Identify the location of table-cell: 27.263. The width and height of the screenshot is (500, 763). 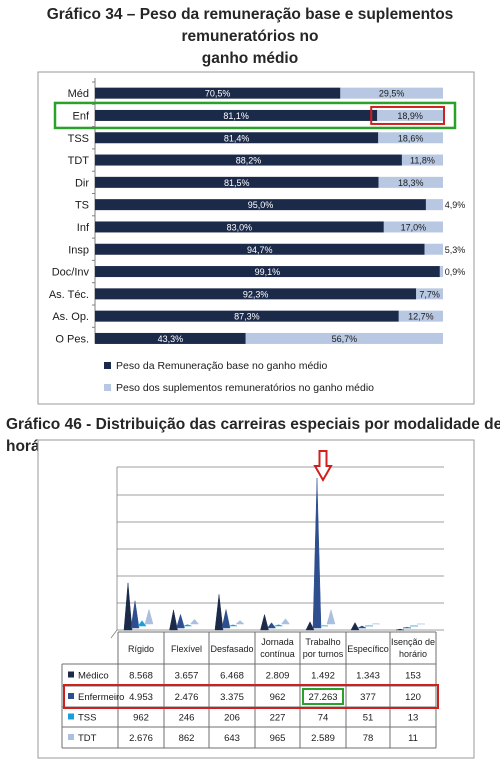
(322, 697).